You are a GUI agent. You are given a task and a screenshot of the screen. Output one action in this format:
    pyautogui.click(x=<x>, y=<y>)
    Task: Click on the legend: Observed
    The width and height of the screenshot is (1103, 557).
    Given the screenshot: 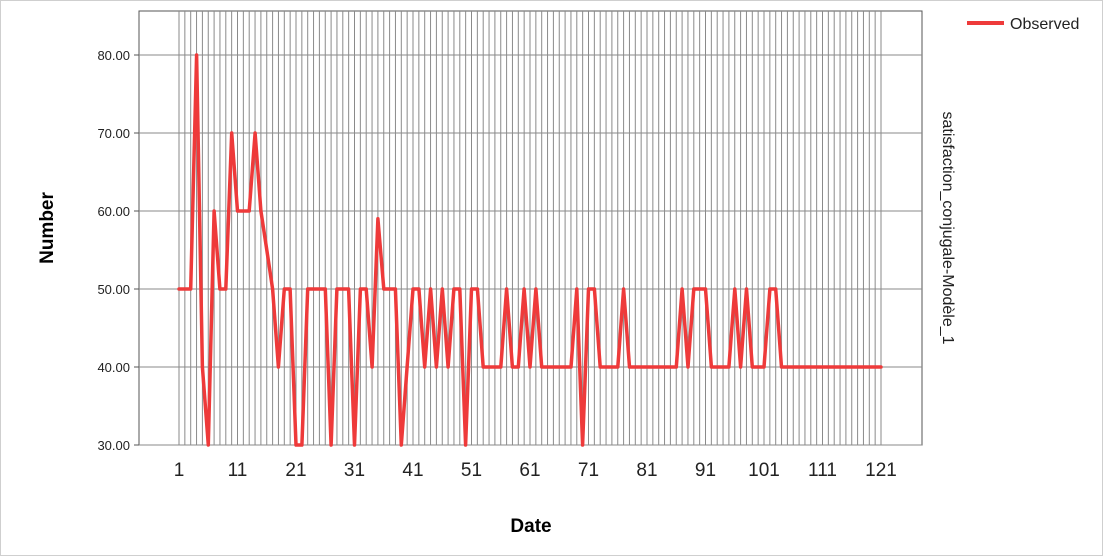 What is the action you would take?
    pyautogui.click(x=1023, y=24)
    